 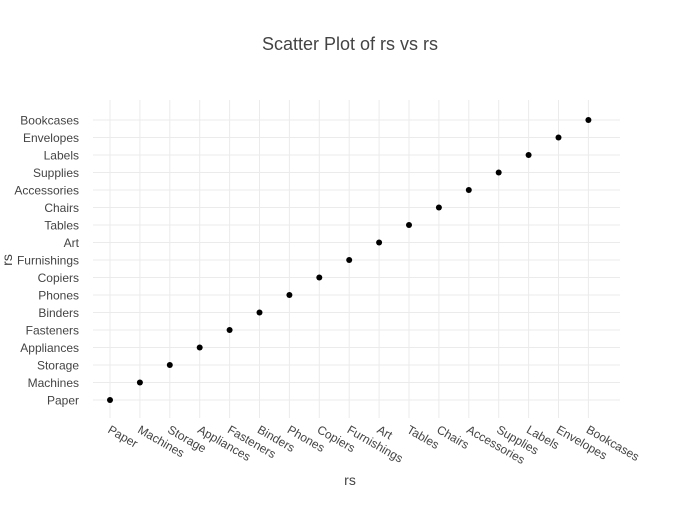 What do you see at coordinates (63, 401) in the screenshot?
I see `y-tick-label: Paper` at bounding box center [63, 401].